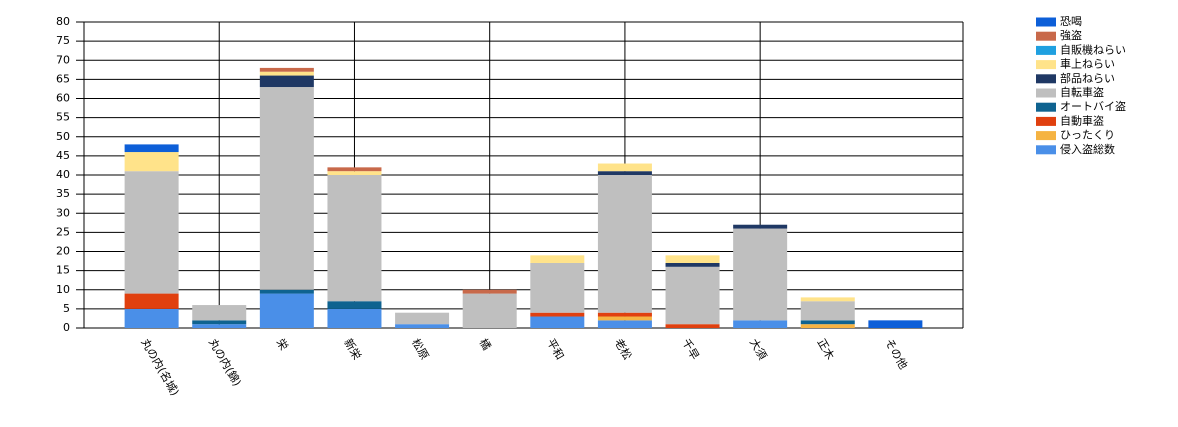 This screenshot has height=427, width=1178. I want to click on legend-label: 強盗, so click(1071, 35).